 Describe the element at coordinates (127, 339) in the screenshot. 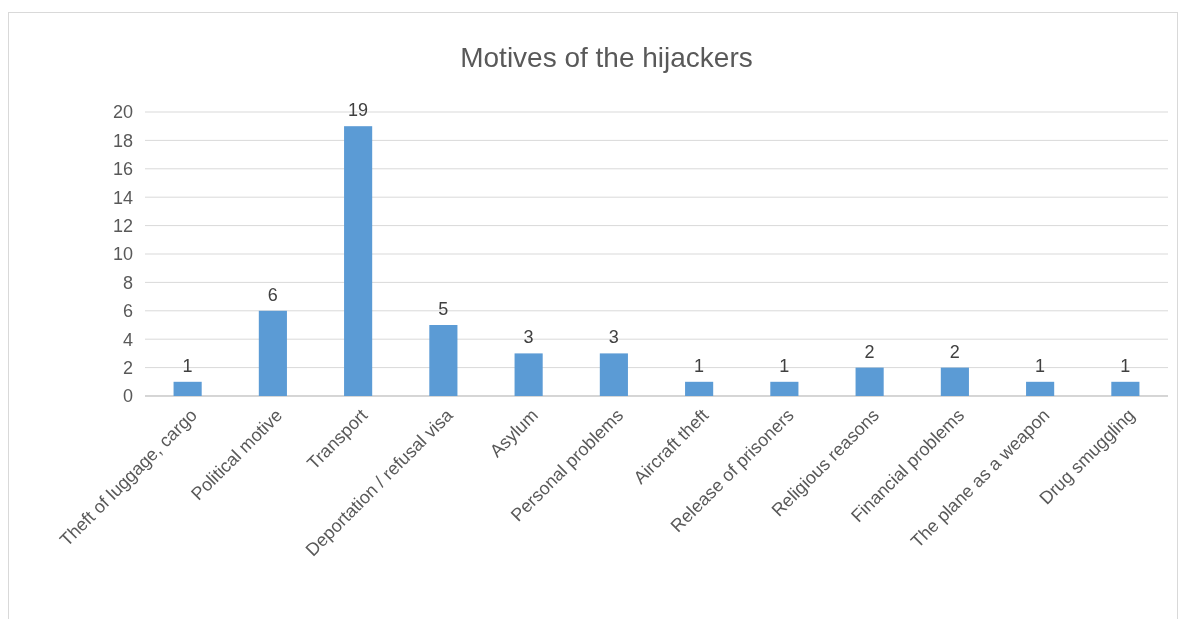

I see `y-tick-label: 4` at that location.